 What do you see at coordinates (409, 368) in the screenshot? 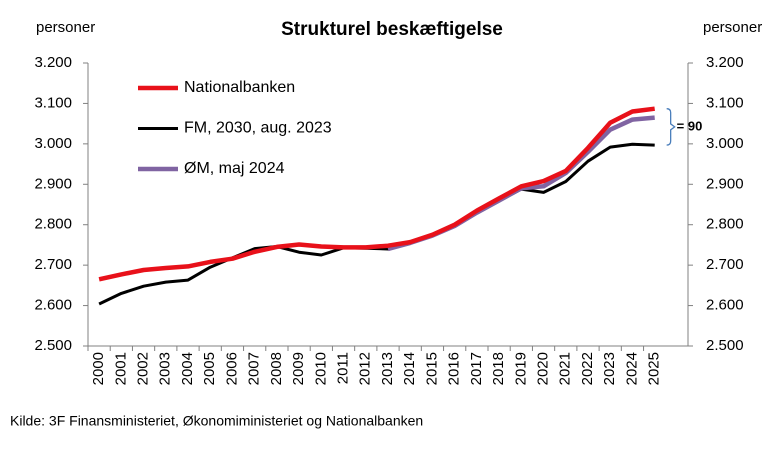
I see `x-tick-label: 2014` at bounding box center [409, 368].